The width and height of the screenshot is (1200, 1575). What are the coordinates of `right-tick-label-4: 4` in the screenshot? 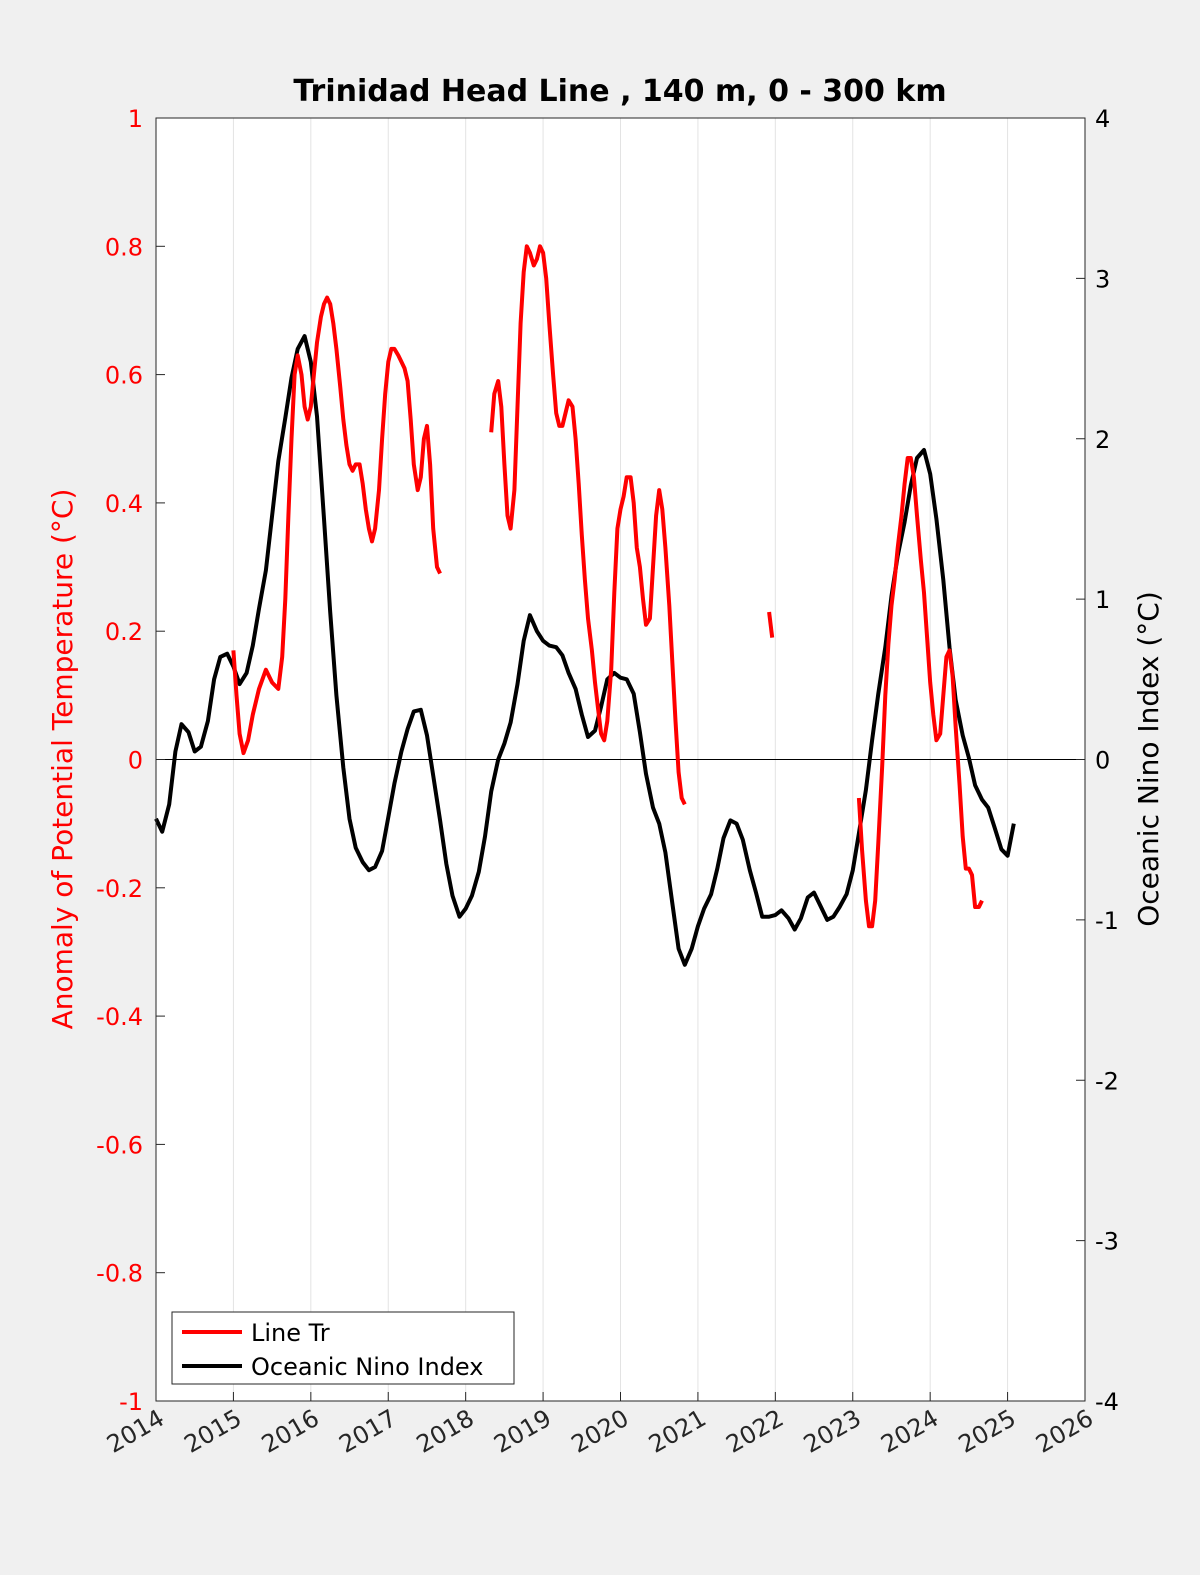 It's located at (1102, 119).